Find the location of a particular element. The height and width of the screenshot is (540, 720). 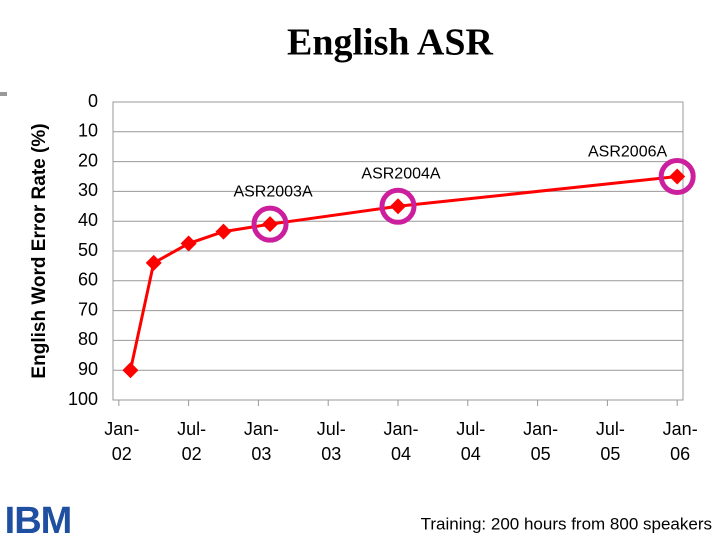

y-tick-label: 20 is located at coordinates (88, 160).